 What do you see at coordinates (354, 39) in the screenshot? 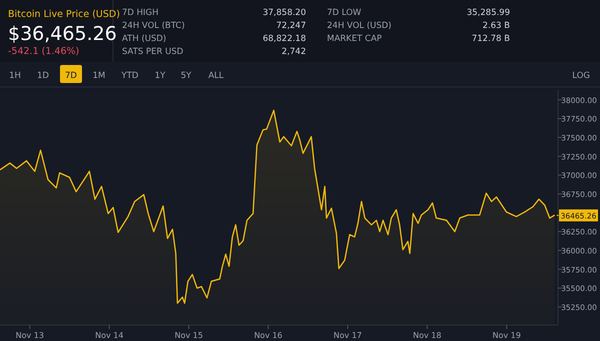
I see `text: MARKET CAP` at bounding box center [354, 39].